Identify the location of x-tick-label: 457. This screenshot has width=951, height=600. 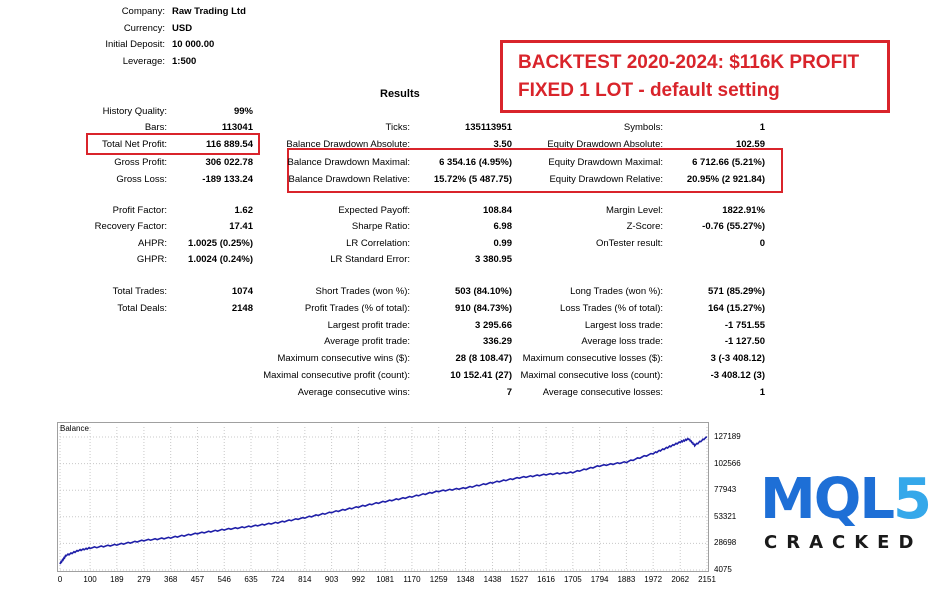
(197, 579).